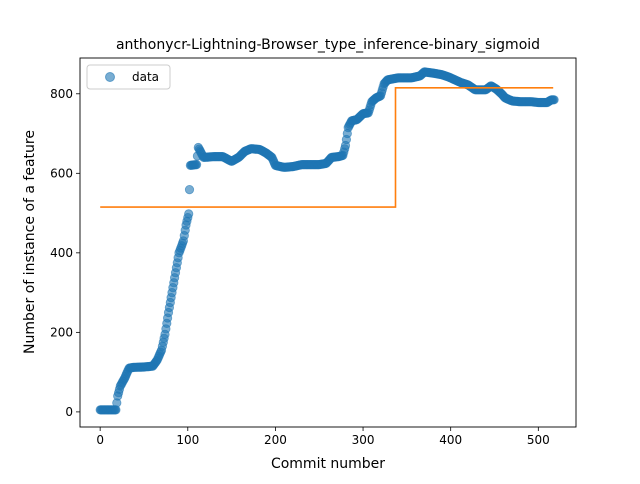  Describe the element at coordinates (61, 173) in the screenshot. I see `y-tick-label: 600` at that location.